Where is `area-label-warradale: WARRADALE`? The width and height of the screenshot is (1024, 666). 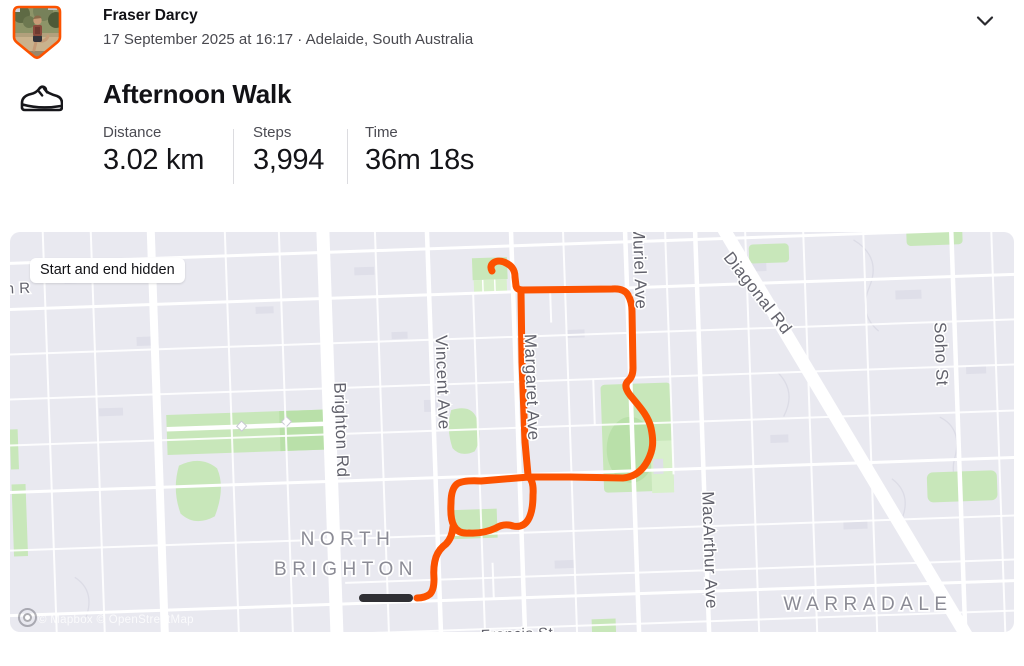 area-label-warradale: WARRADALE is located at coordinates (867, 604).